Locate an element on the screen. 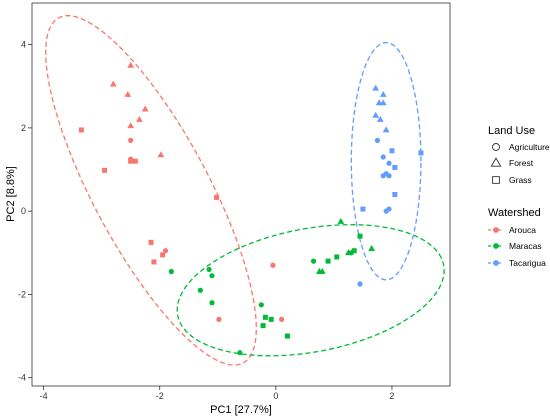 The width and height of the screenshot is (550, 418). x-tick-label: -4 is located at coordinates (44, 396).